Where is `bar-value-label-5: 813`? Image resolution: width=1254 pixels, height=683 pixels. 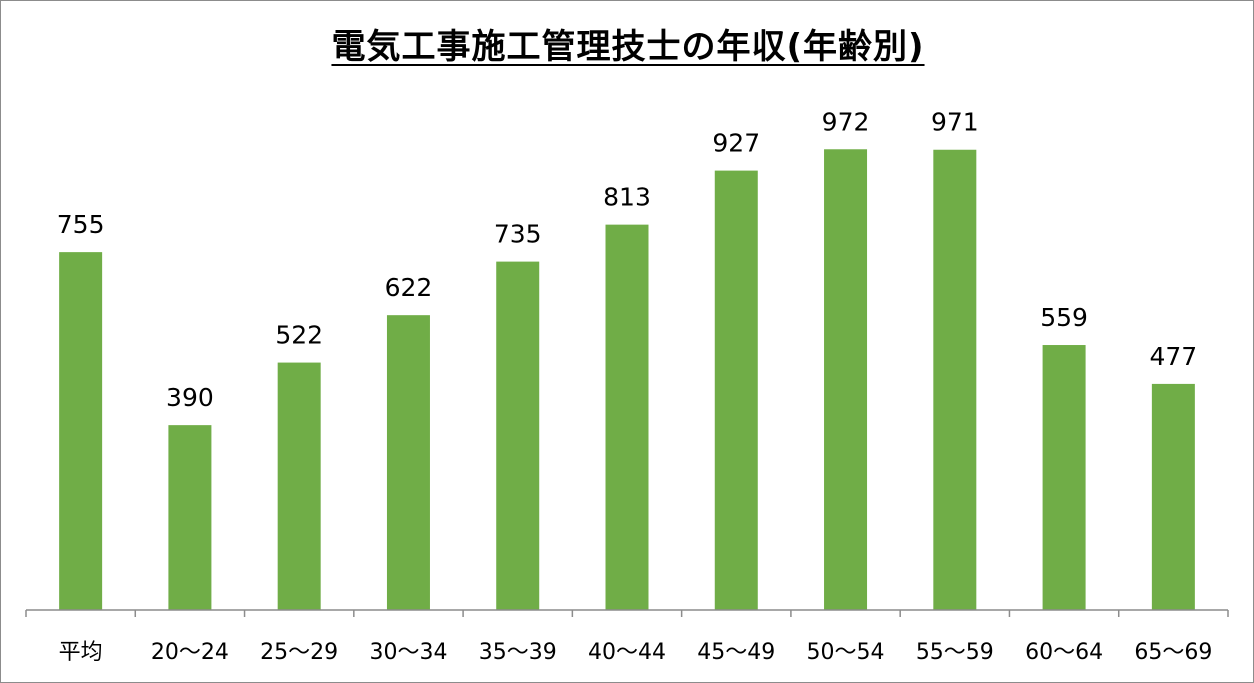
bar-value-label-5: 813 is located at coordinates (627, 197).